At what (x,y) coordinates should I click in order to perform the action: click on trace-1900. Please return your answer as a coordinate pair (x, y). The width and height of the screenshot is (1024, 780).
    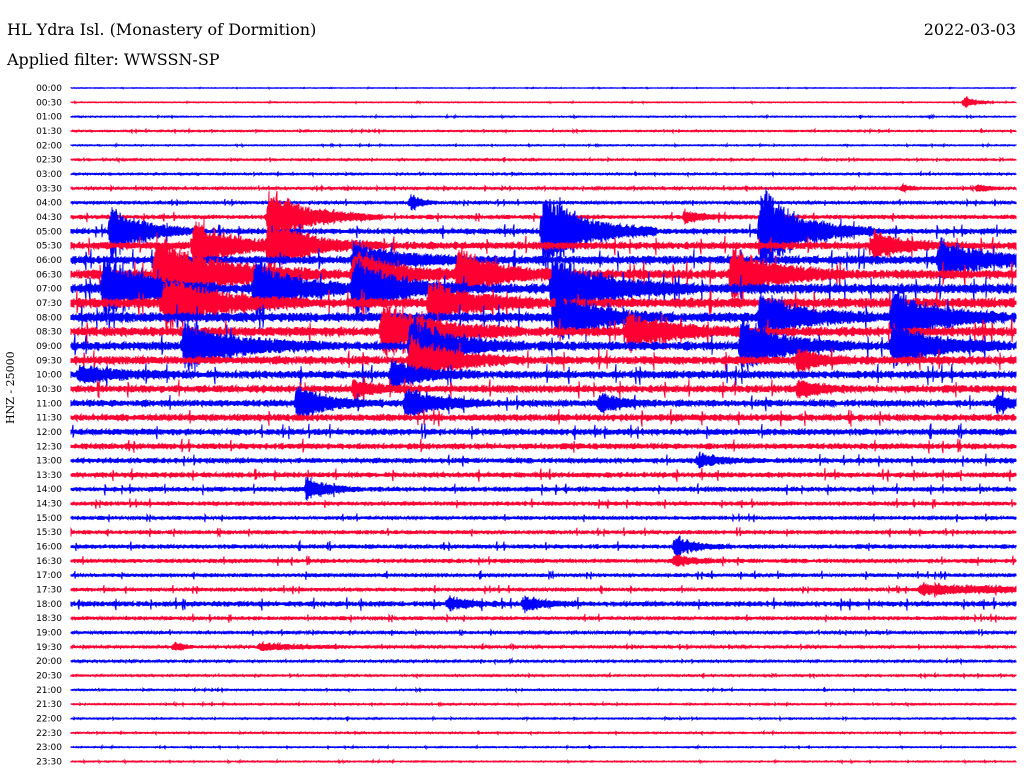
    Looking at the image, I should click on (543, 633).